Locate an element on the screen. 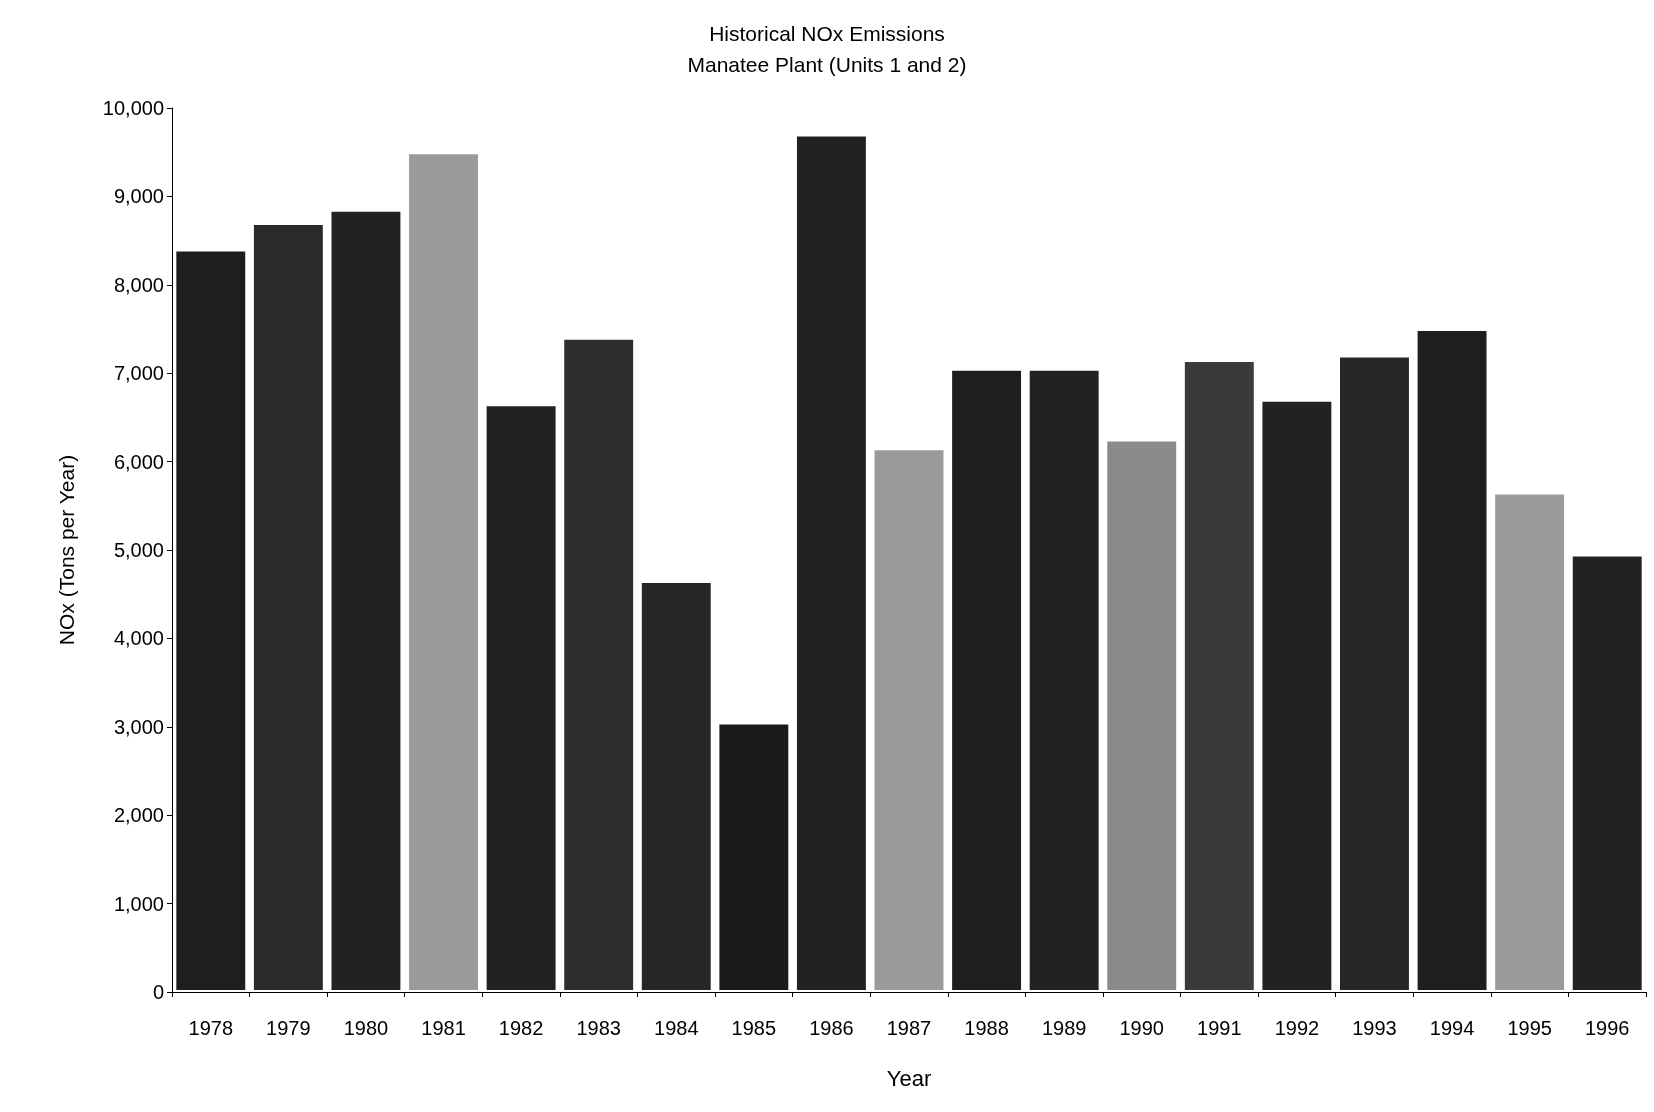  x-tick-label: 1989 is located at coordinates (1064, 1028).